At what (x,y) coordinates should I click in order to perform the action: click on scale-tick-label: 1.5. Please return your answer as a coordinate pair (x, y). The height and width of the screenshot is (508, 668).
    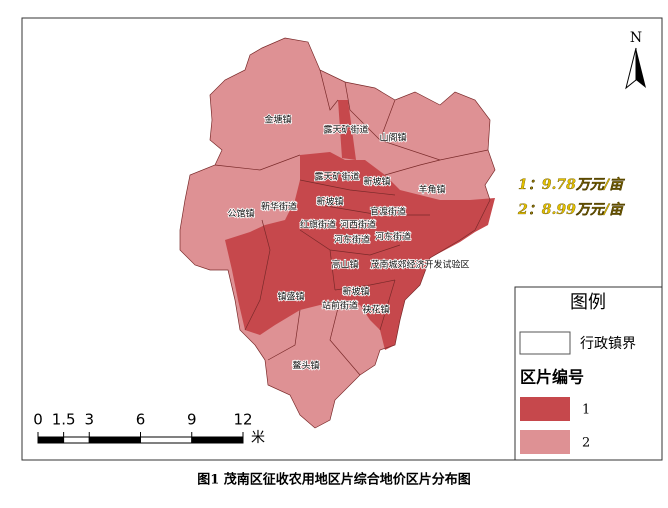
    Looking at the image, I should click on (64, 420).